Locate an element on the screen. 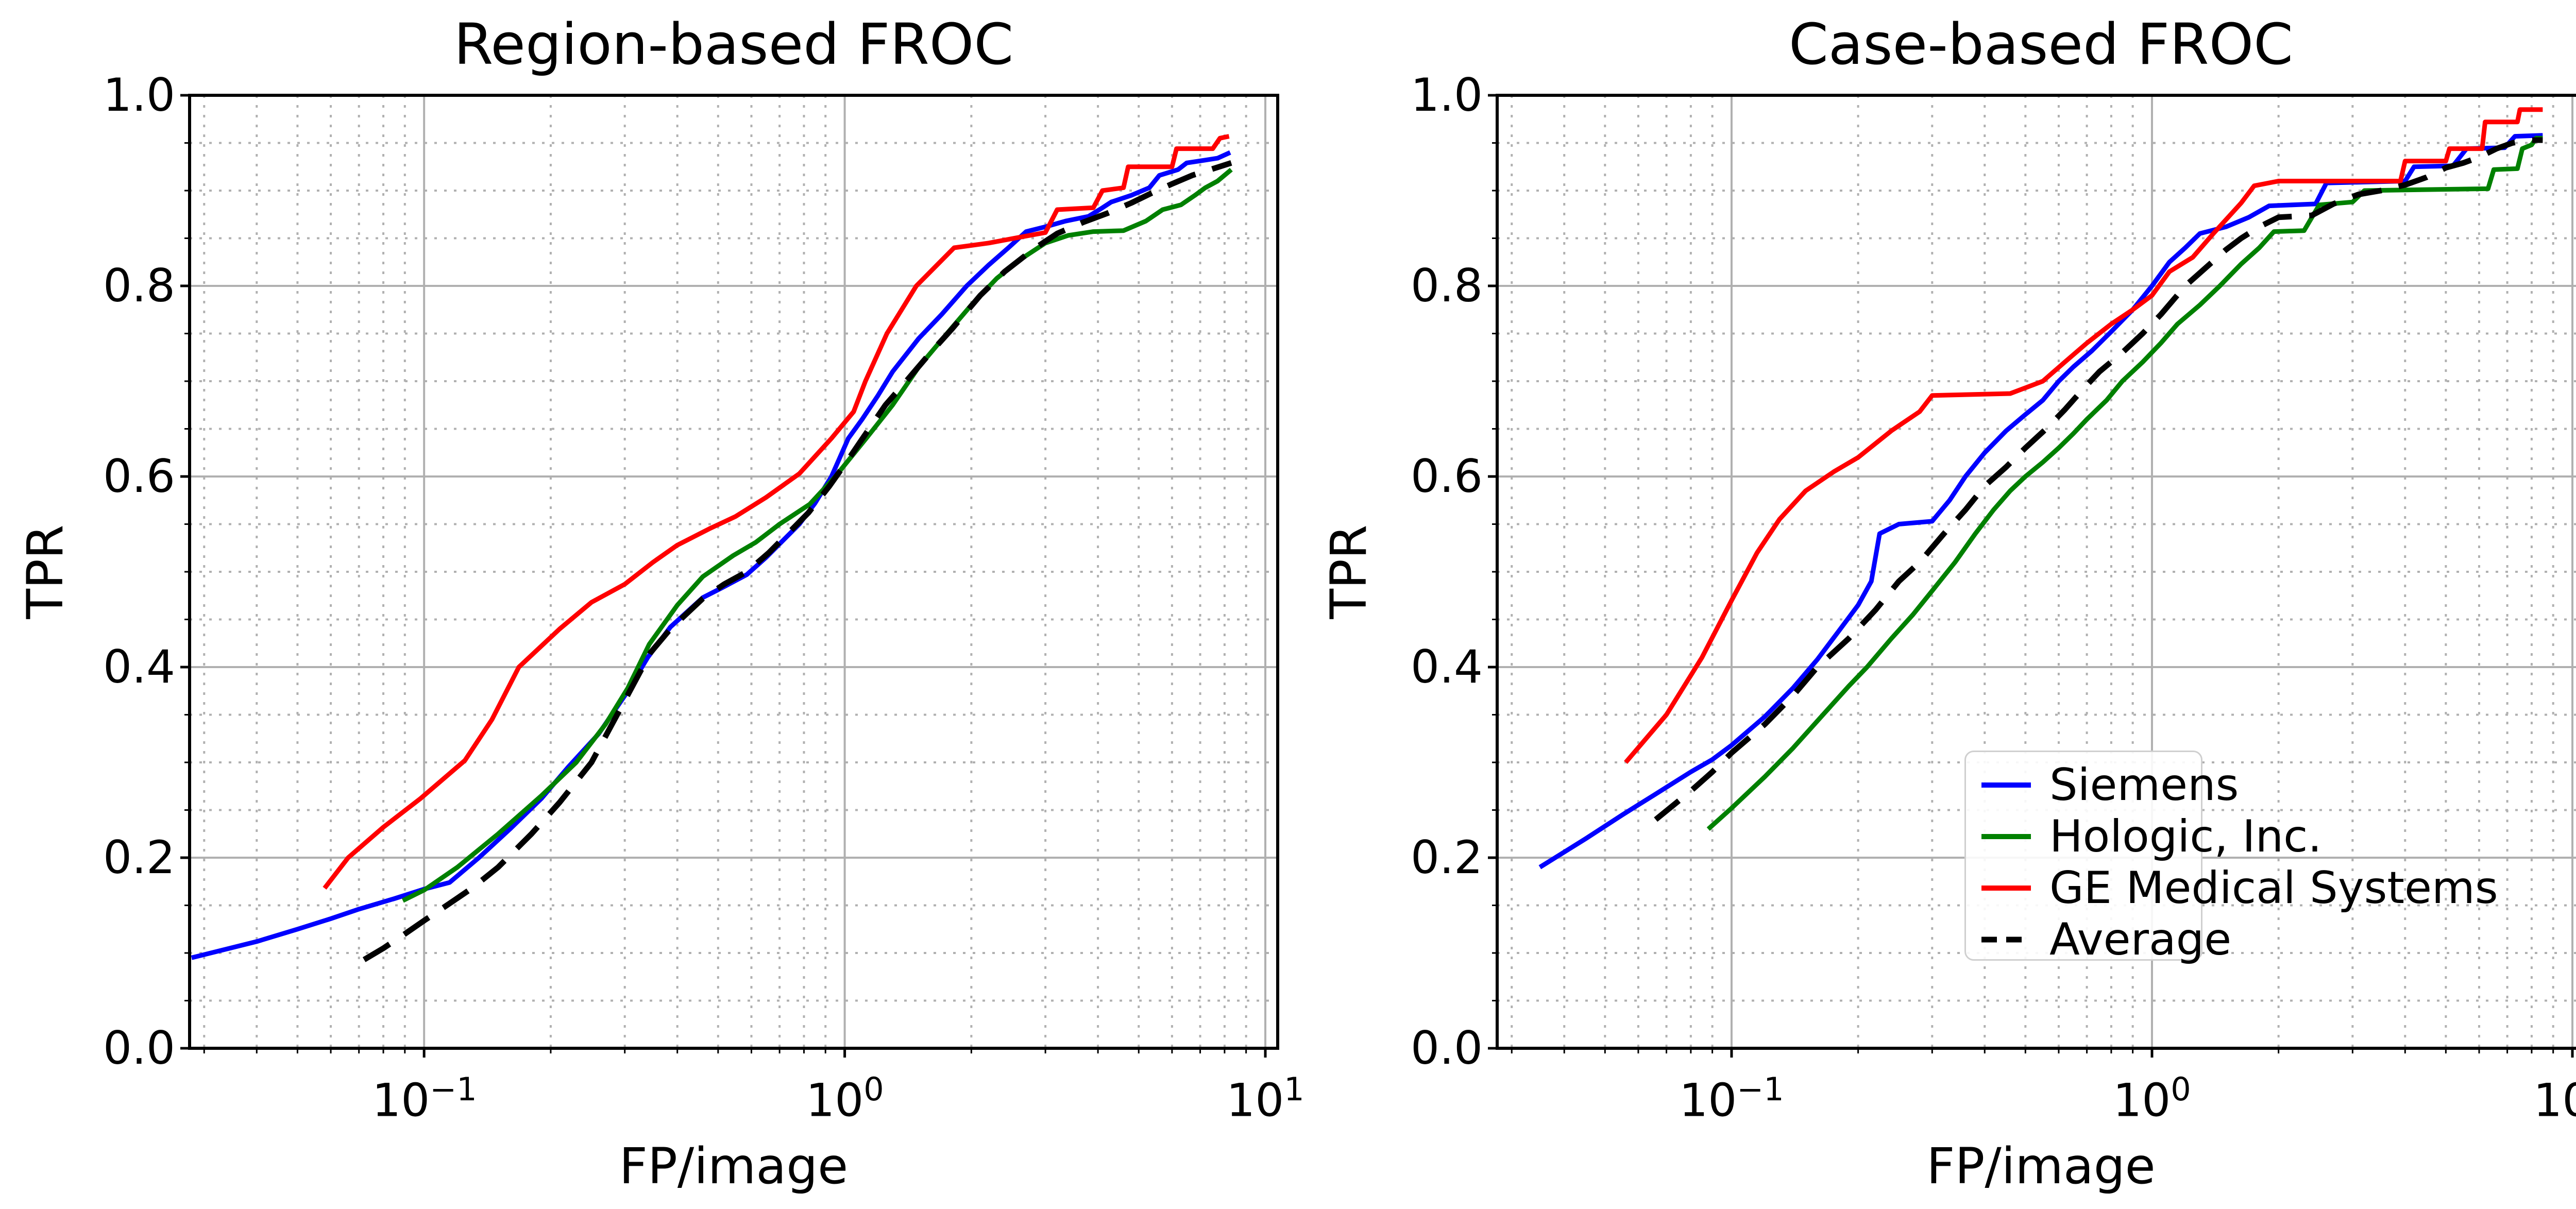  legend-item-siemens: Siemens is located at coordinates (2109, 785).